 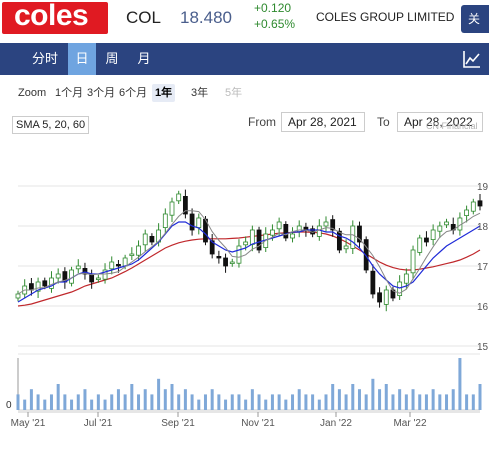 What do you see at coordinates (143, 17) in the screenshot?
I see `ticker-symbol: COL` at bounding box center [143, 17].